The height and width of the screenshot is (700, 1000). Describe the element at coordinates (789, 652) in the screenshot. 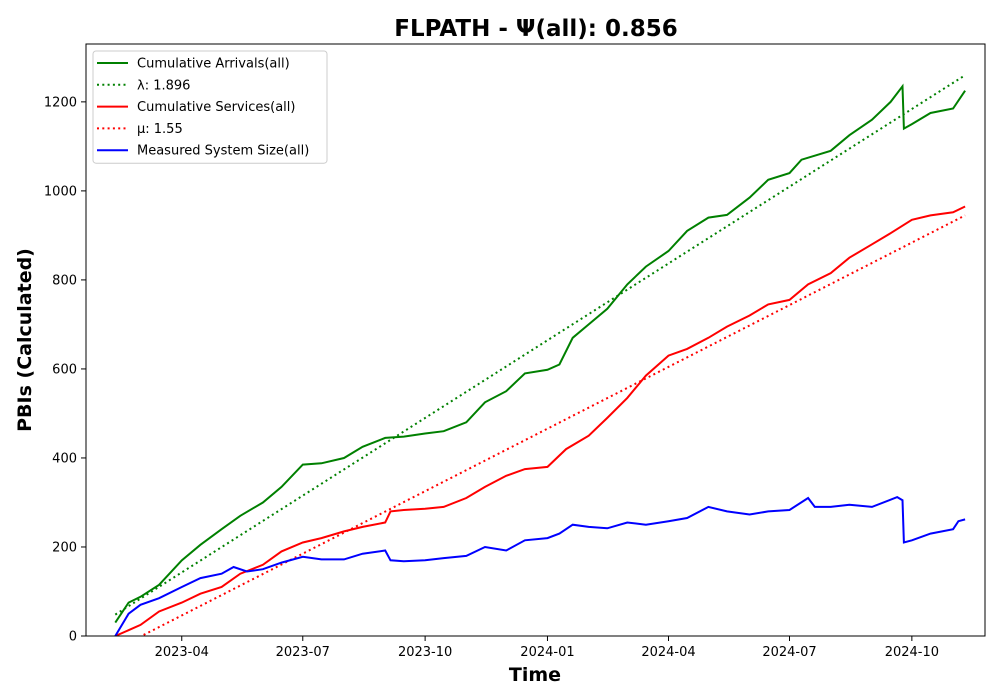

I see `x-tick-label: 2024-07` at that location.